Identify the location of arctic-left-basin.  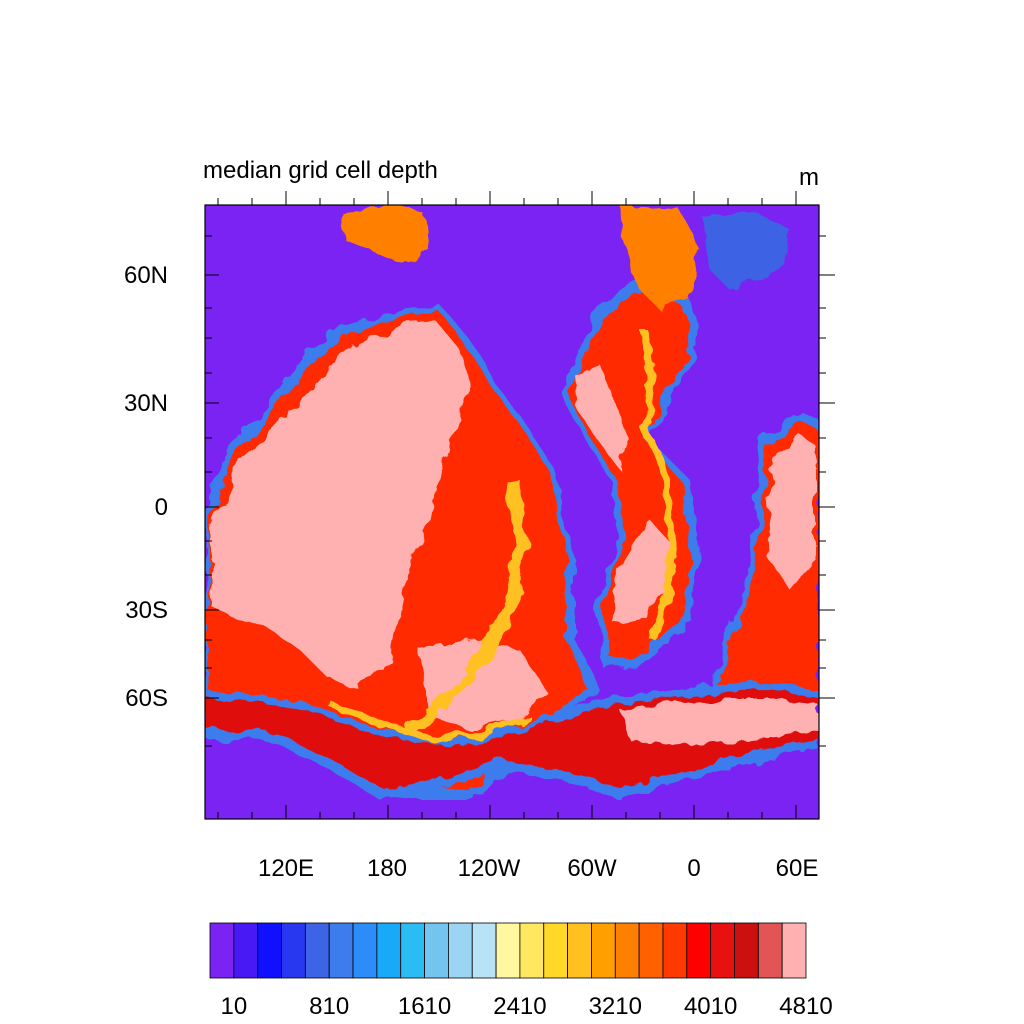
(385, 235).